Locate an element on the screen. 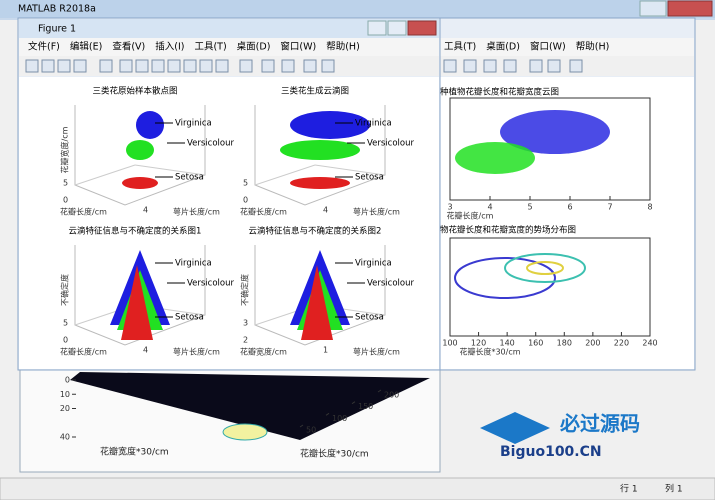  menu-item: 文件(F) is located at coordinates (44, 47).